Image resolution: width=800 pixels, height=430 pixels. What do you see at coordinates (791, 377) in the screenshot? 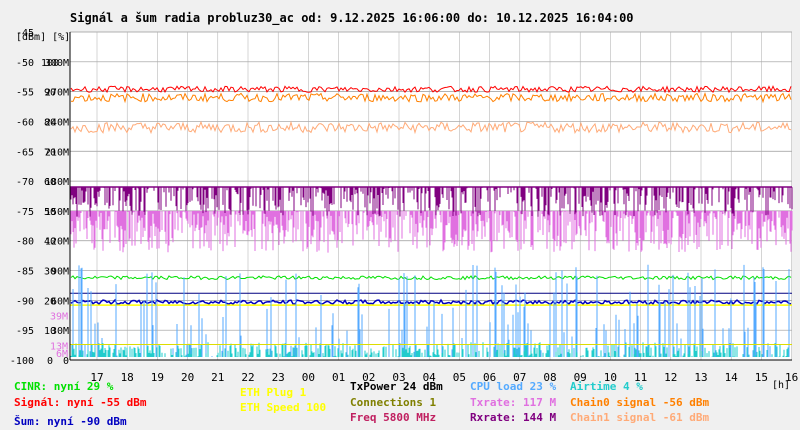
I see `x-tick-label: 16` at bounding box center [791, 377].